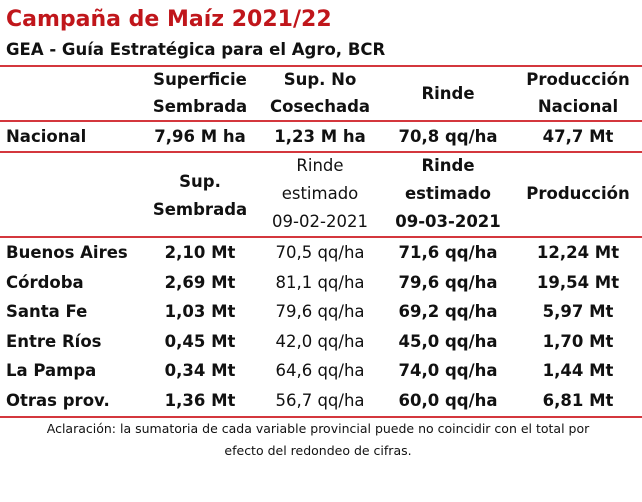 Image resolution: width=642 pixels, height=502 pixels. Describe the element at coordinates (200, 136) in the screenshot. I see `cell: 7,96 M ha` at that location.